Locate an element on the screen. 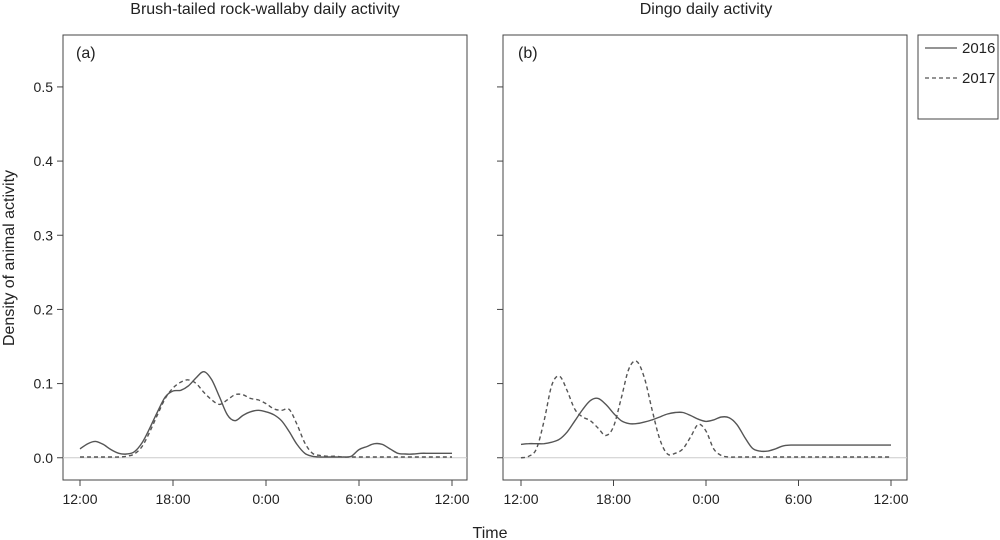  panel-b-tag: (b) is located at coordinates (528, 53).